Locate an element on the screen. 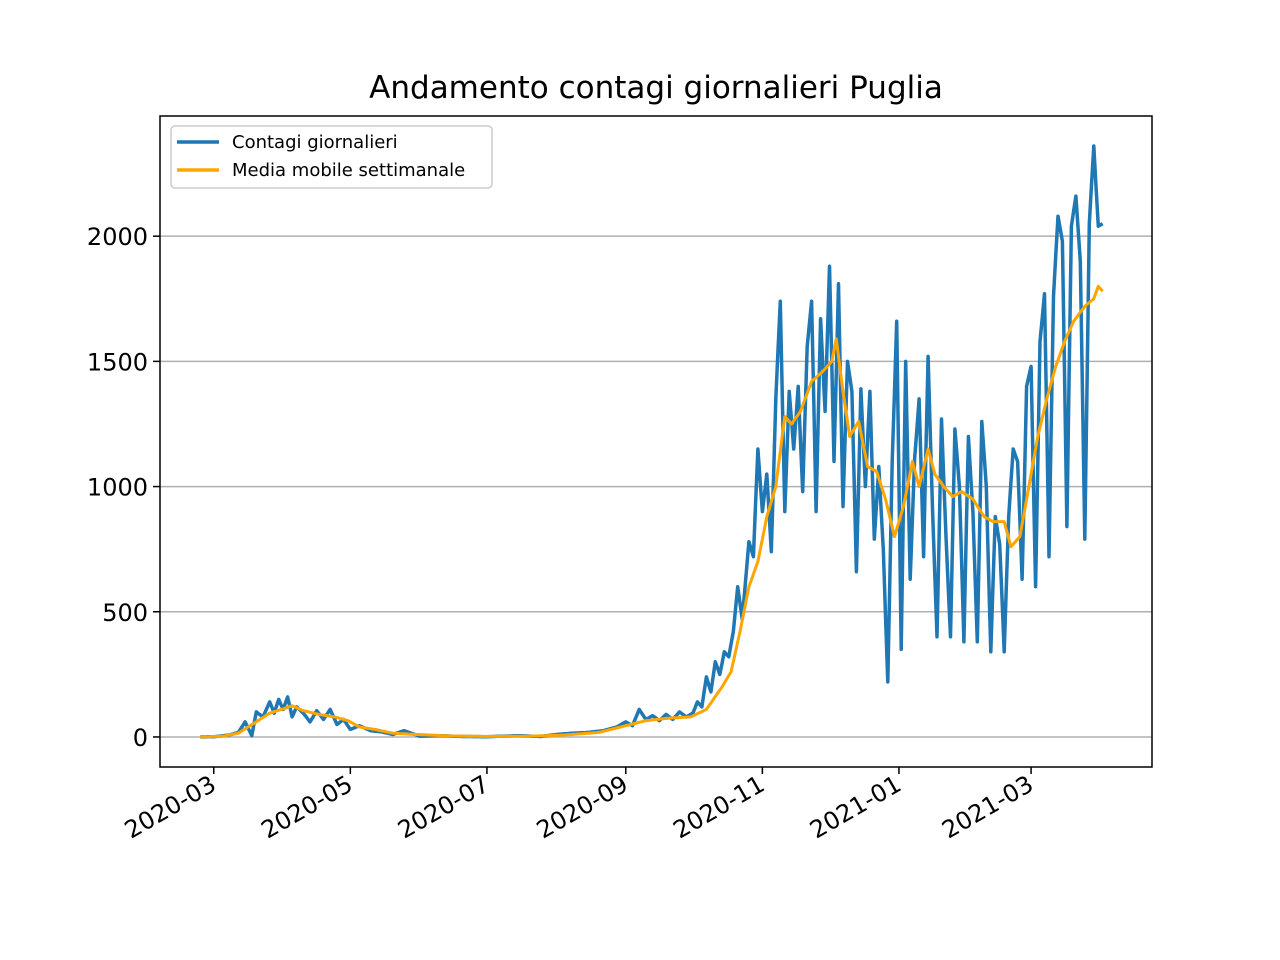  y-axis: 0 500 1000 1500 2000 is located at coordinates (123, 487).